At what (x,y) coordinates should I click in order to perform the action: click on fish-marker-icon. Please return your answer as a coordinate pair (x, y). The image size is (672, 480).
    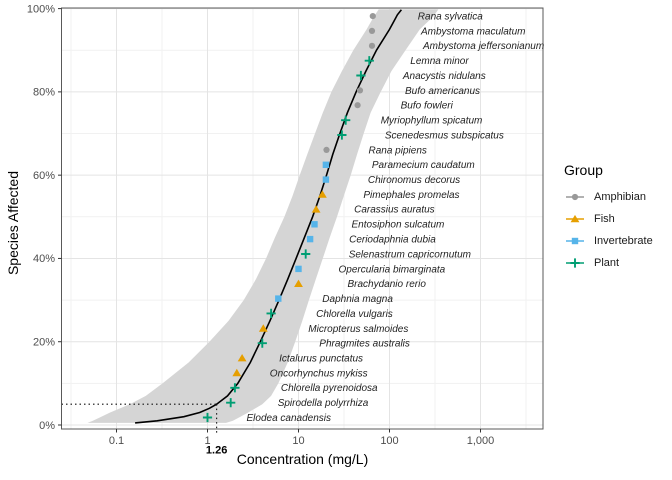
    Looking at the image, I should click on (575, 218).